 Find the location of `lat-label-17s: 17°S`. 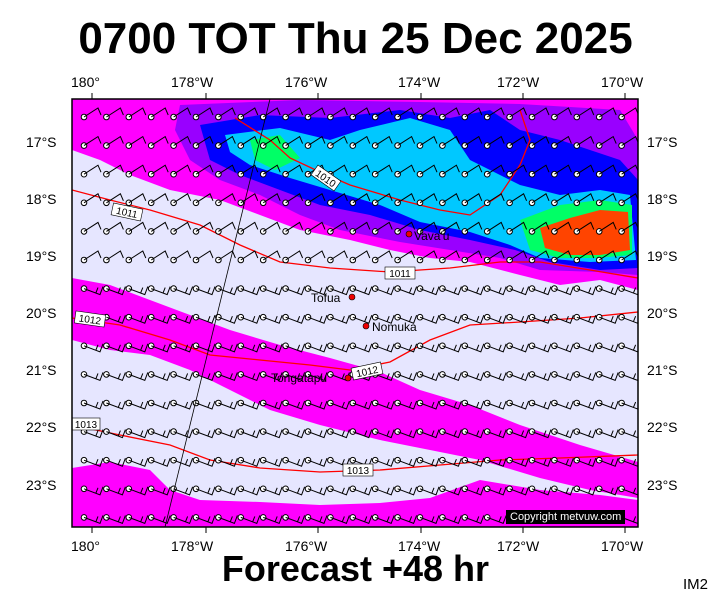

lat-label-17s: 17°S is located at coordinates (41, 142).